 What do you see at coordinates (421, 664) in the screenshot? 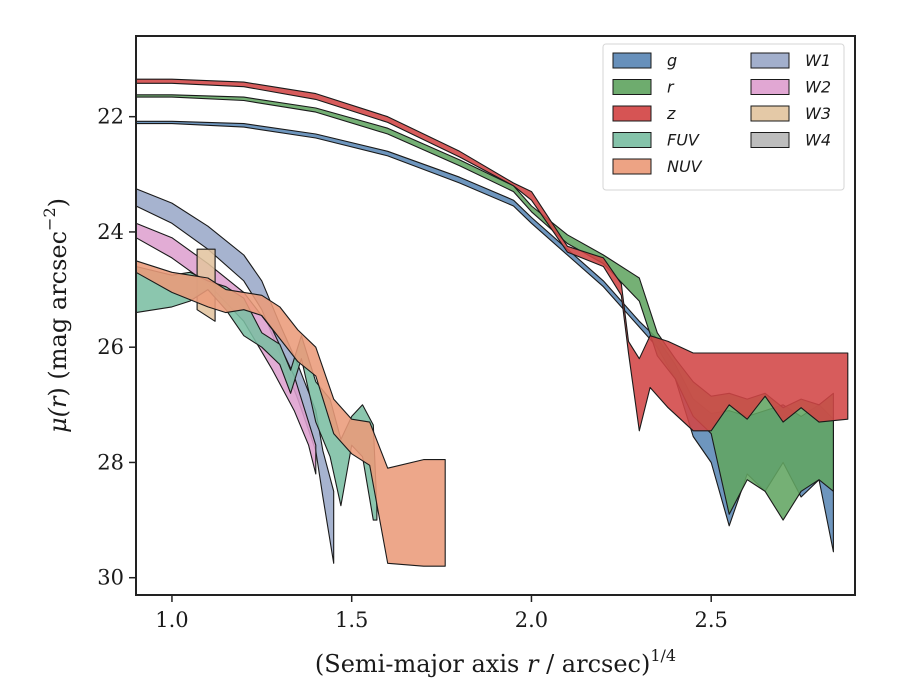
I see `x-axis-label-prefix: (Semi-major axis` at bounding box center [421, 664].